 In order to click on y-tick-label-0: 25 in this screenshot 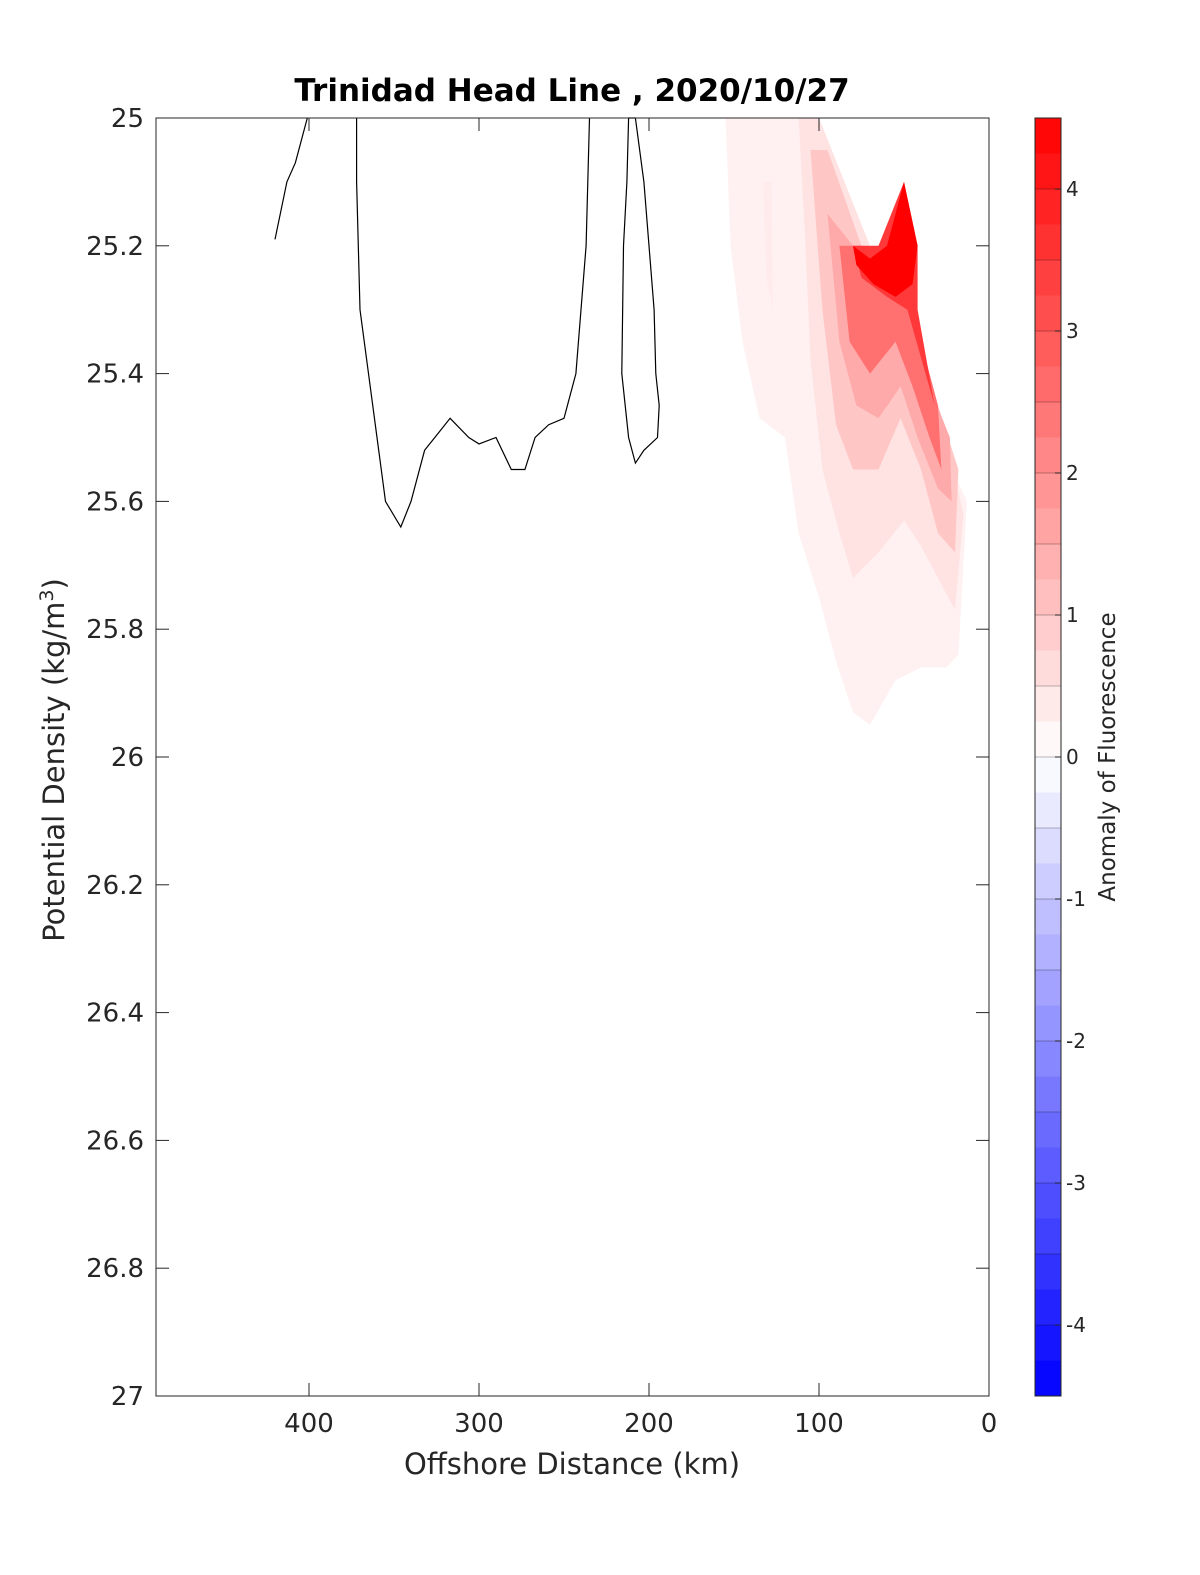, I will do `click(127, 119)`.